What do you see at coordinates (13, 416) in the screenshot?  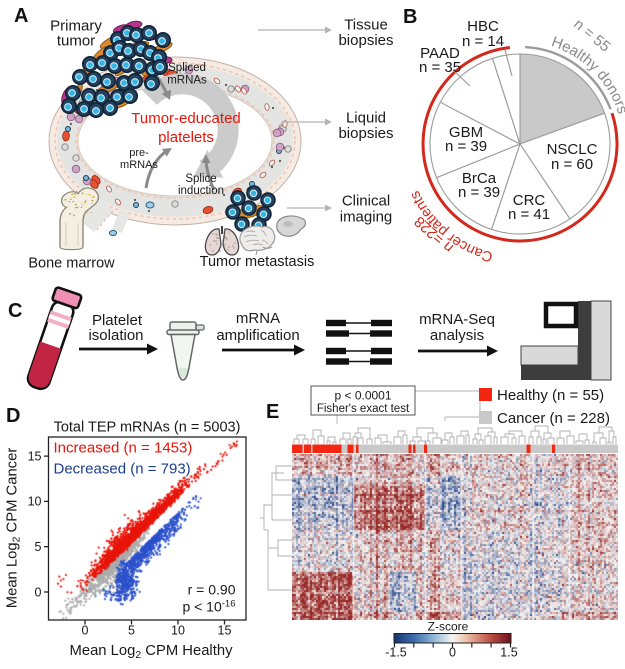 I see `svg-text: D` at bounding box center [13, 416].